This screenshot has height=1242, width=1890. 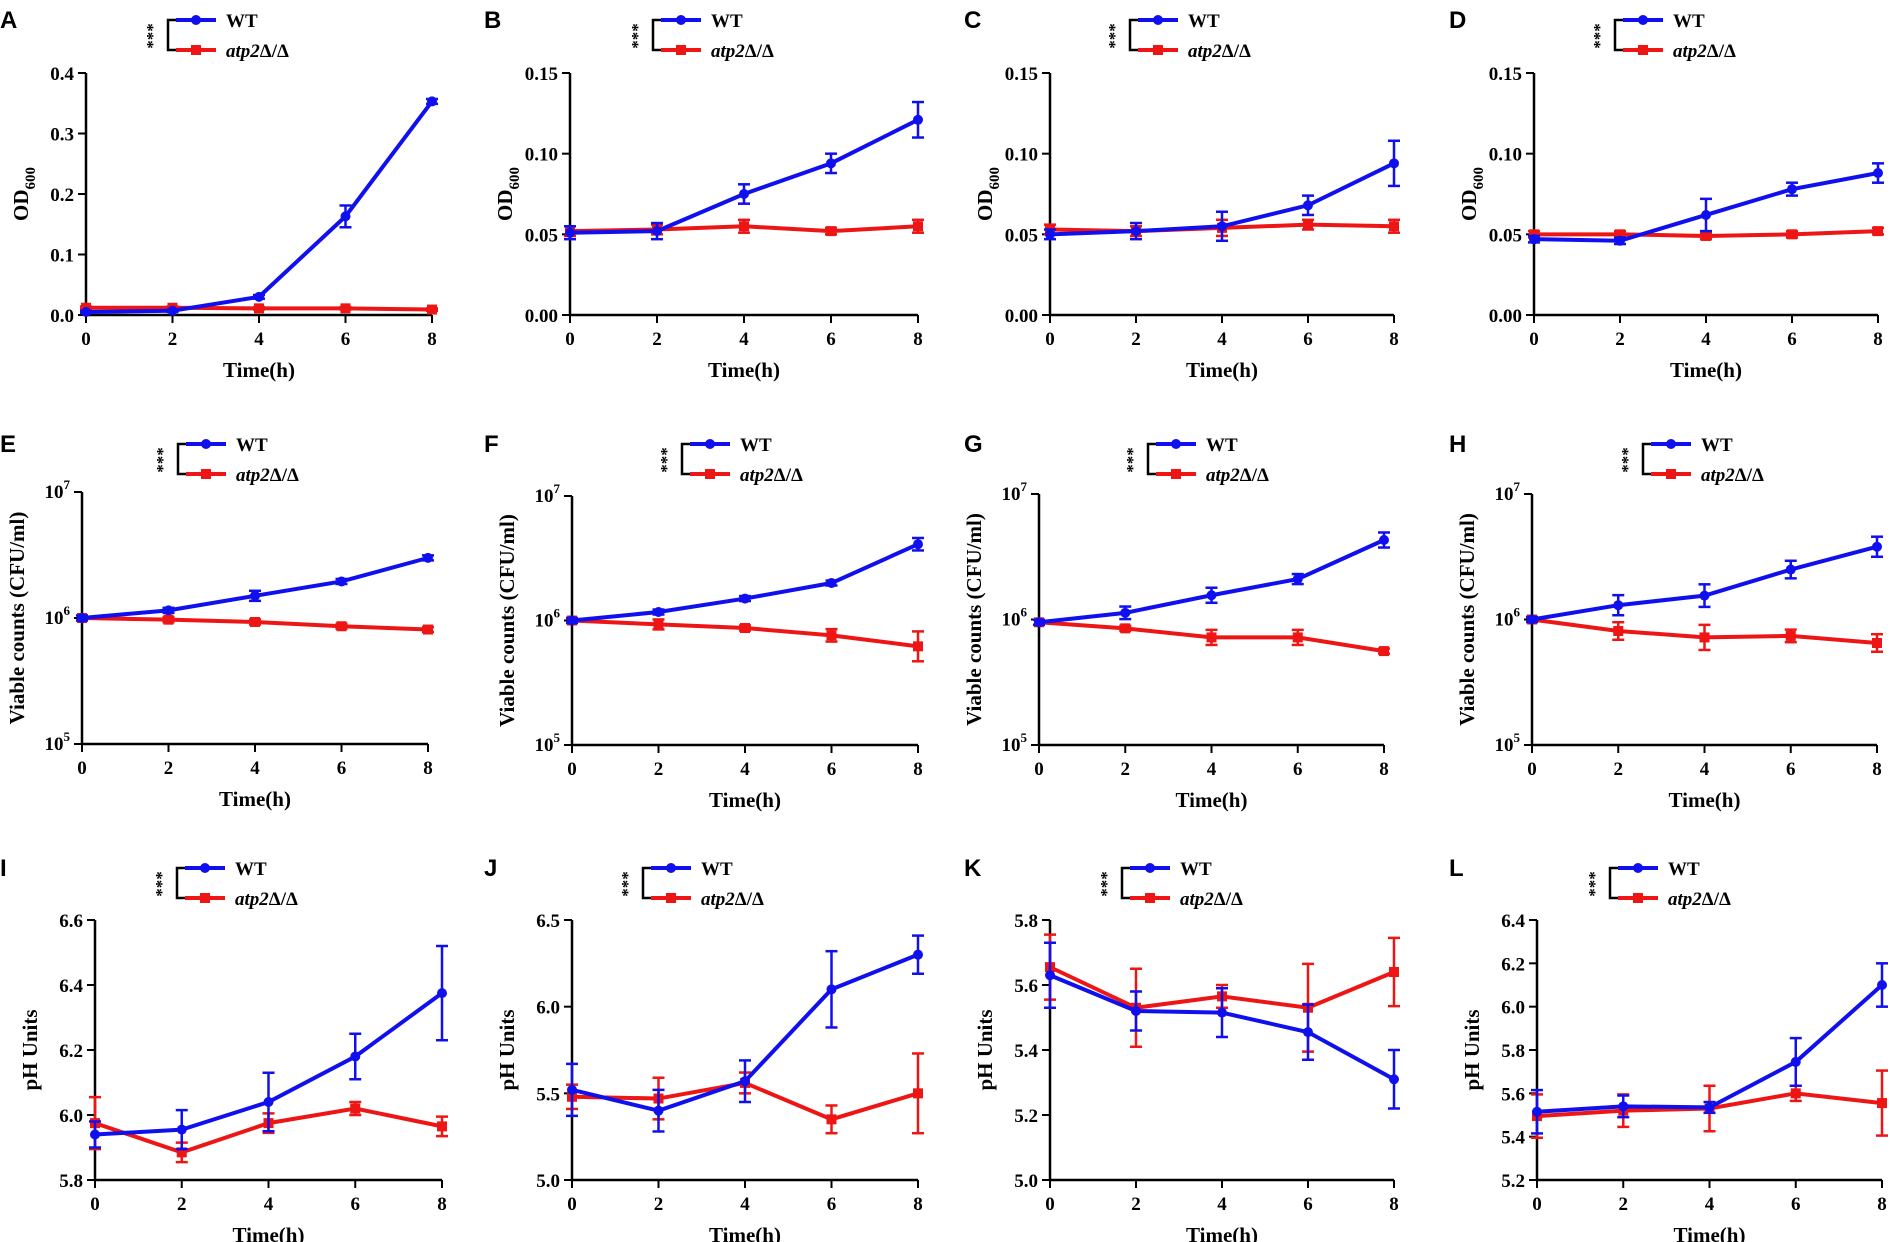 What do you see at coordinates (3, 868) in the screenshot?
I see `panel-letter: I` at bounding box center [3, 868].